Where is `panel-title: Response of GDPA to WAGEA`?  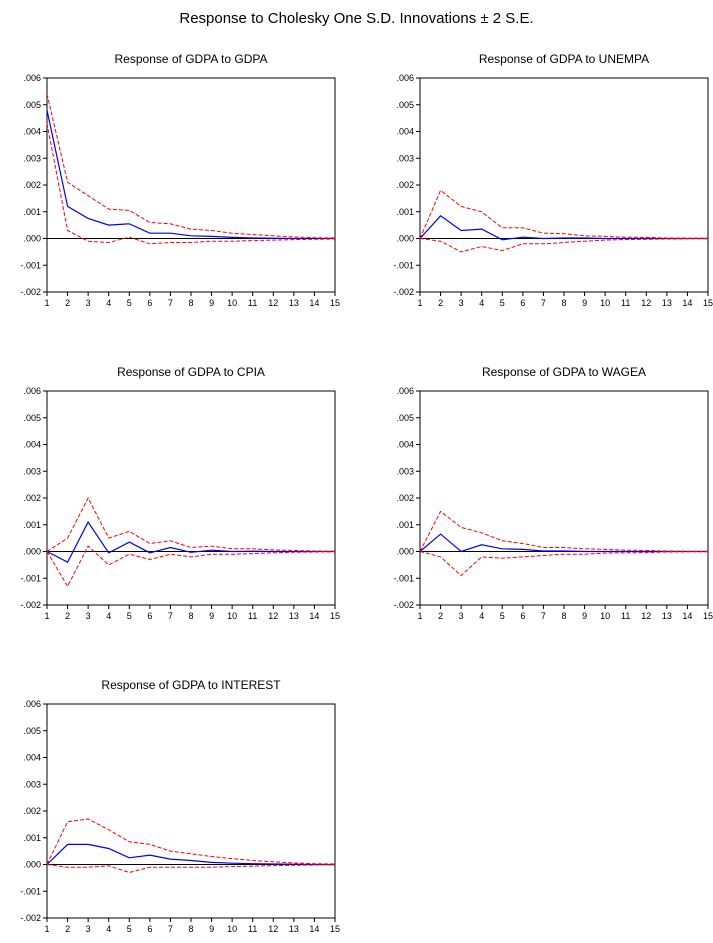 panel-title: Response of GDPA to WAGEA is located at coordinates (564, 372).